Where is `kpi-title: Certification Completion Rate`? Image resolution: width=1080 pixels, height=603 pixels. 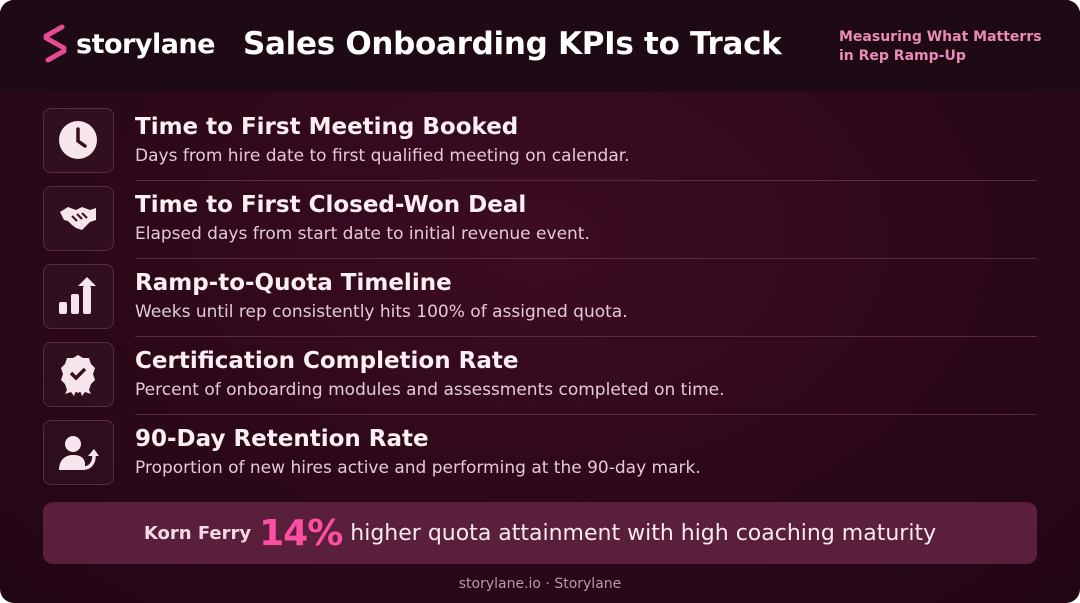 kpi-title: Certification Completion Rate is located at coordinates (327, 361).